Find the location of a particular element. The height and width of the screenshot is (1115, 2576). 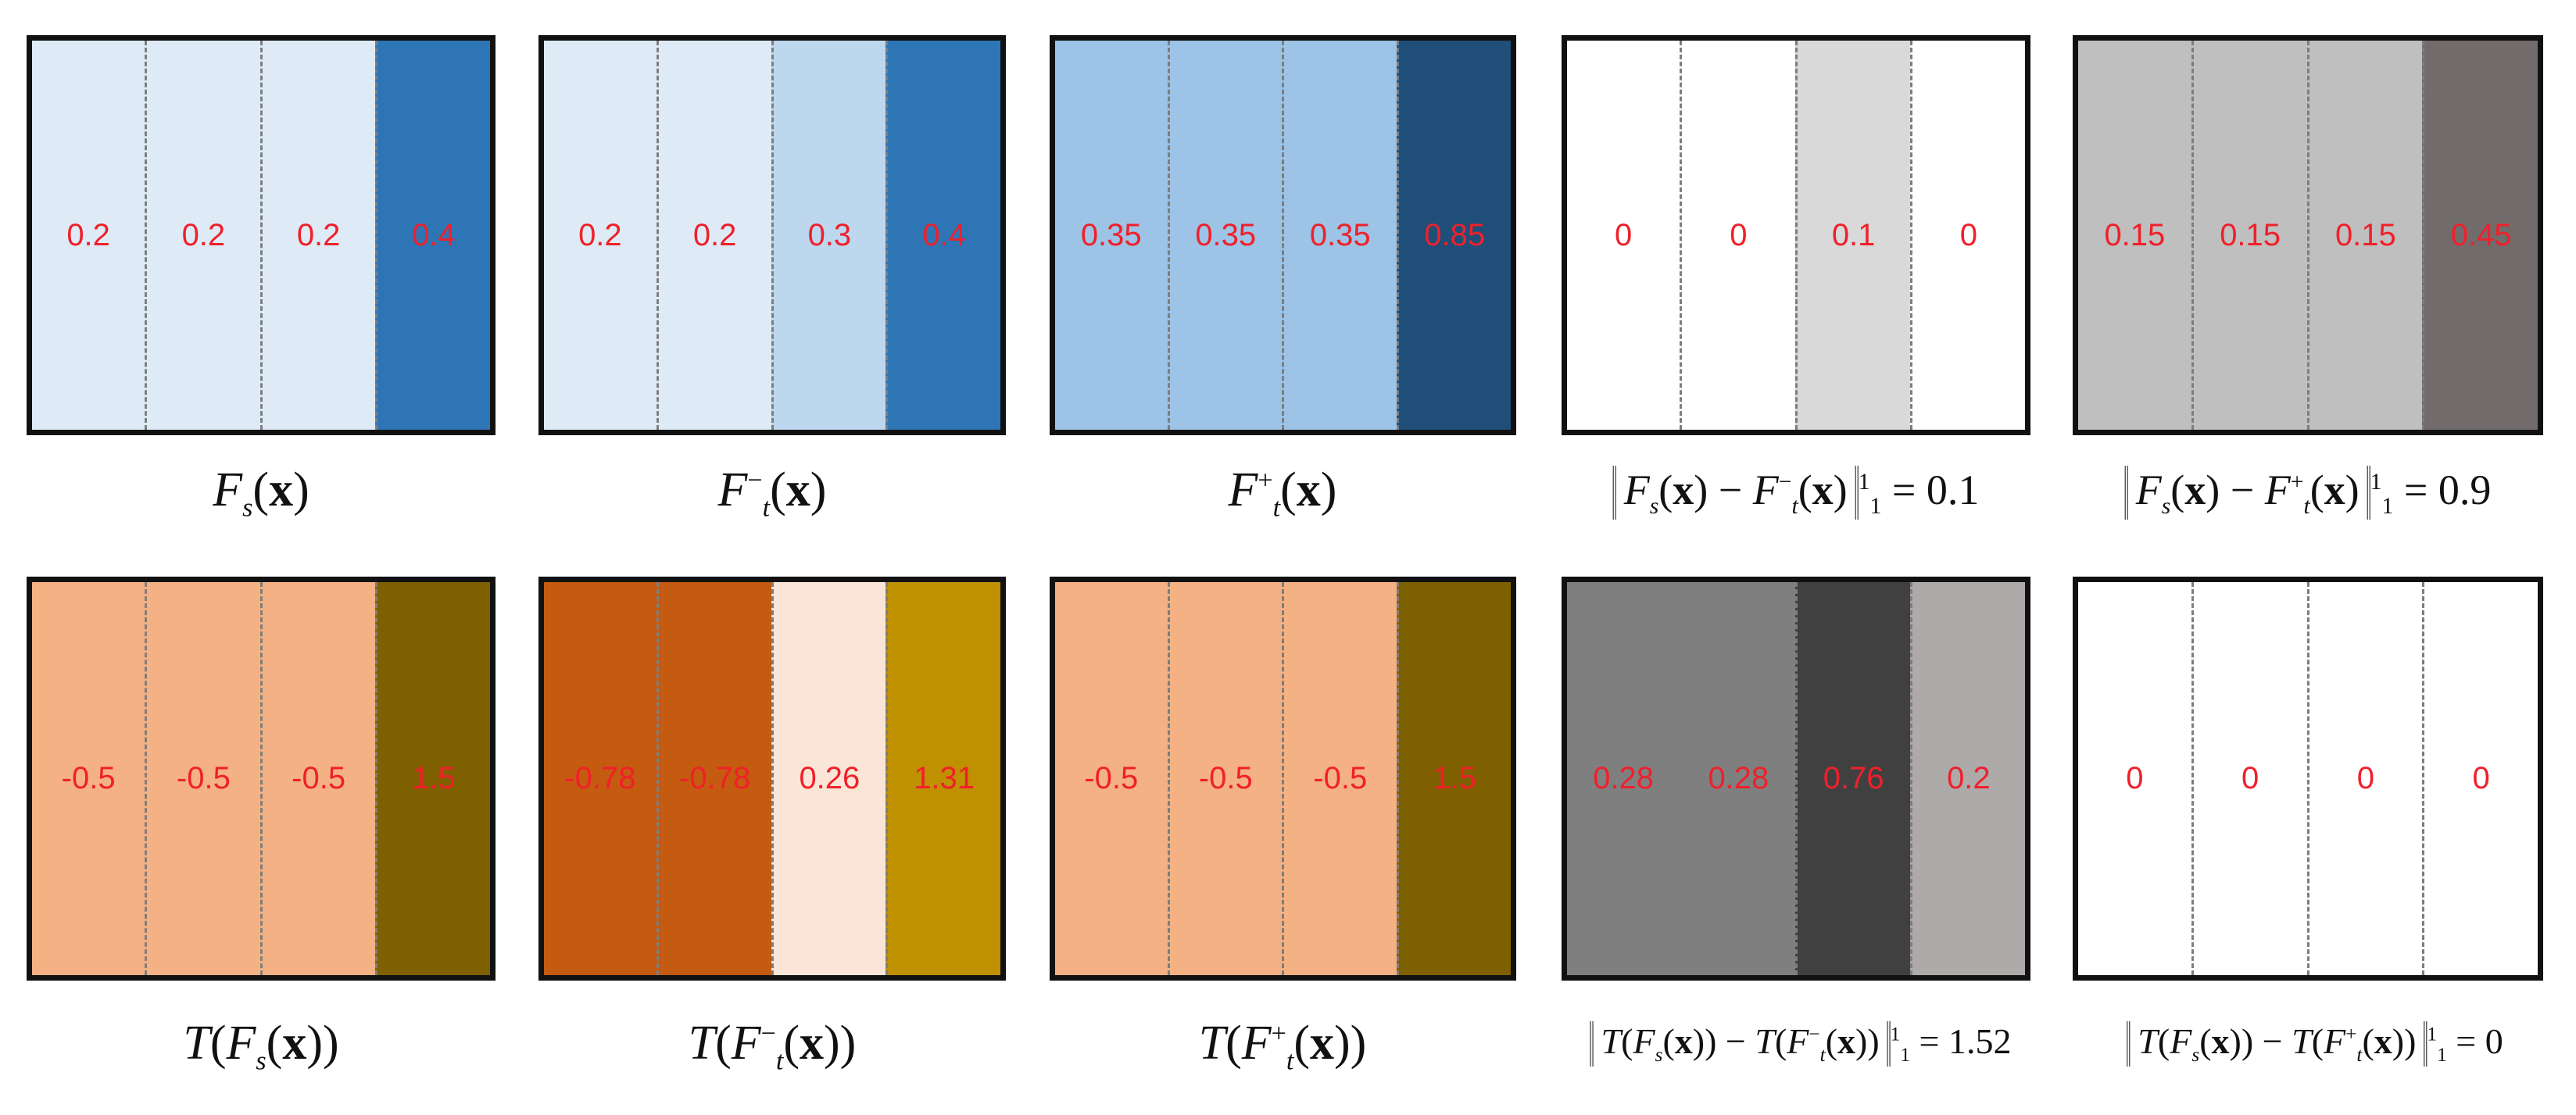

caption-t-ftminus: T(F−t(x)) is located at coordinates (772, 1046).